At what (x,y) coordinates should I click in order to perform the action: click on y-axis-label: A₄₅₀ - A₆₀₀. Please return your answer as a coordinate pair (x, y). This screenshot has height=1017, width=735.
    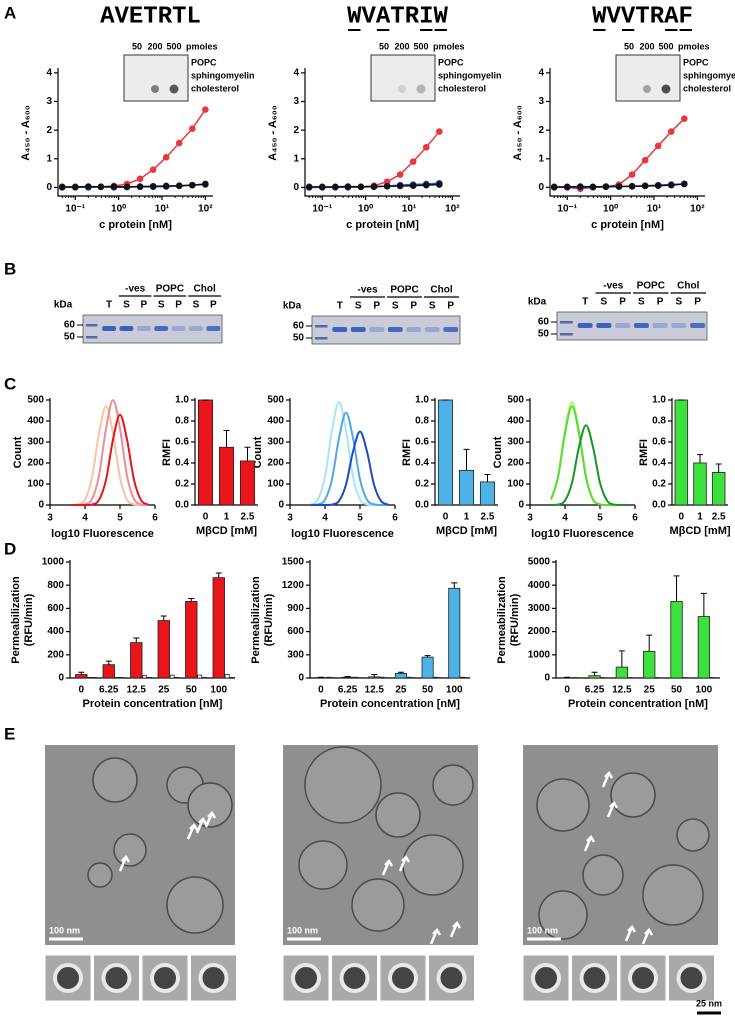
    Looking at the image, I should click on (273, 132).